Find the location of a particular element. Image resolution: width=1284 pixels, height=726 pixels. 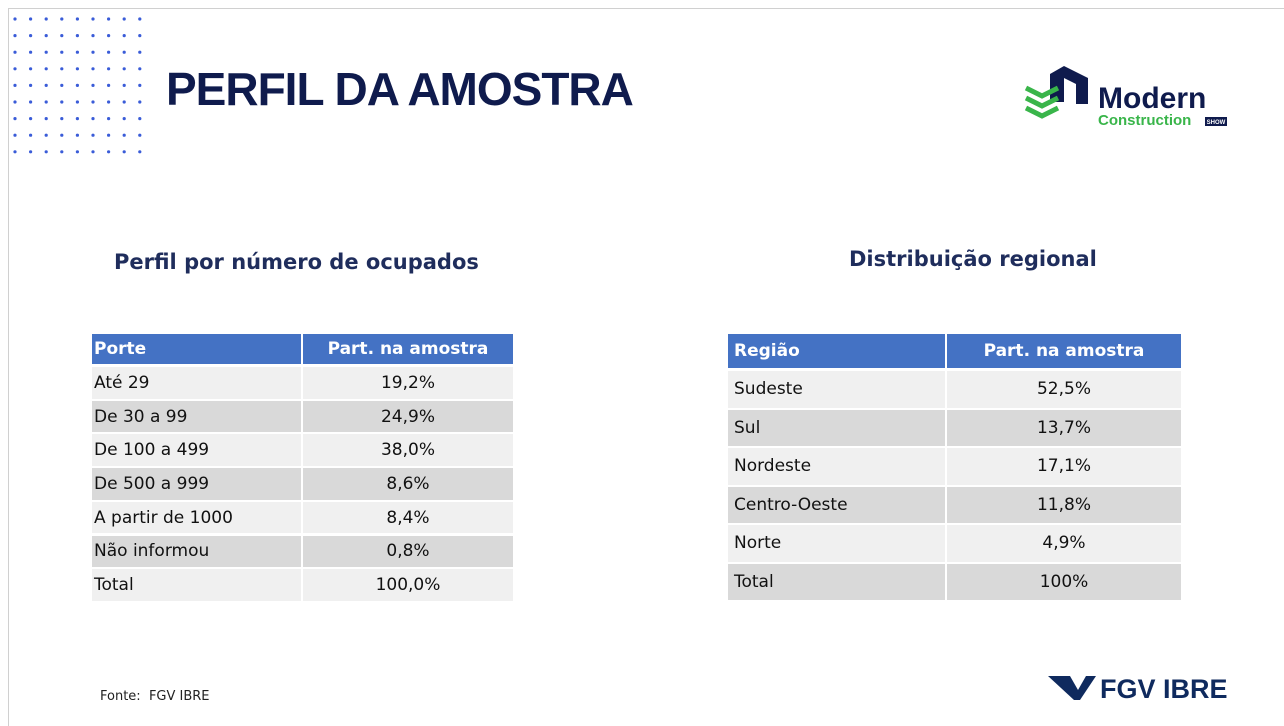

row-value: 0,8% is located at coordinates (408, 551).